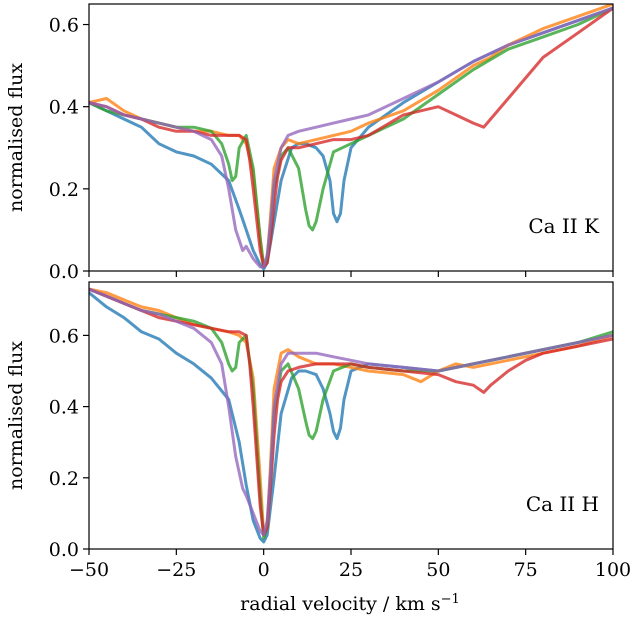 This screenshot has width=632, height=621. Describe the element at coordinates (350, 604) in the screenshot. I see `x-axis-label: radial velocity / km s−1` at that location.